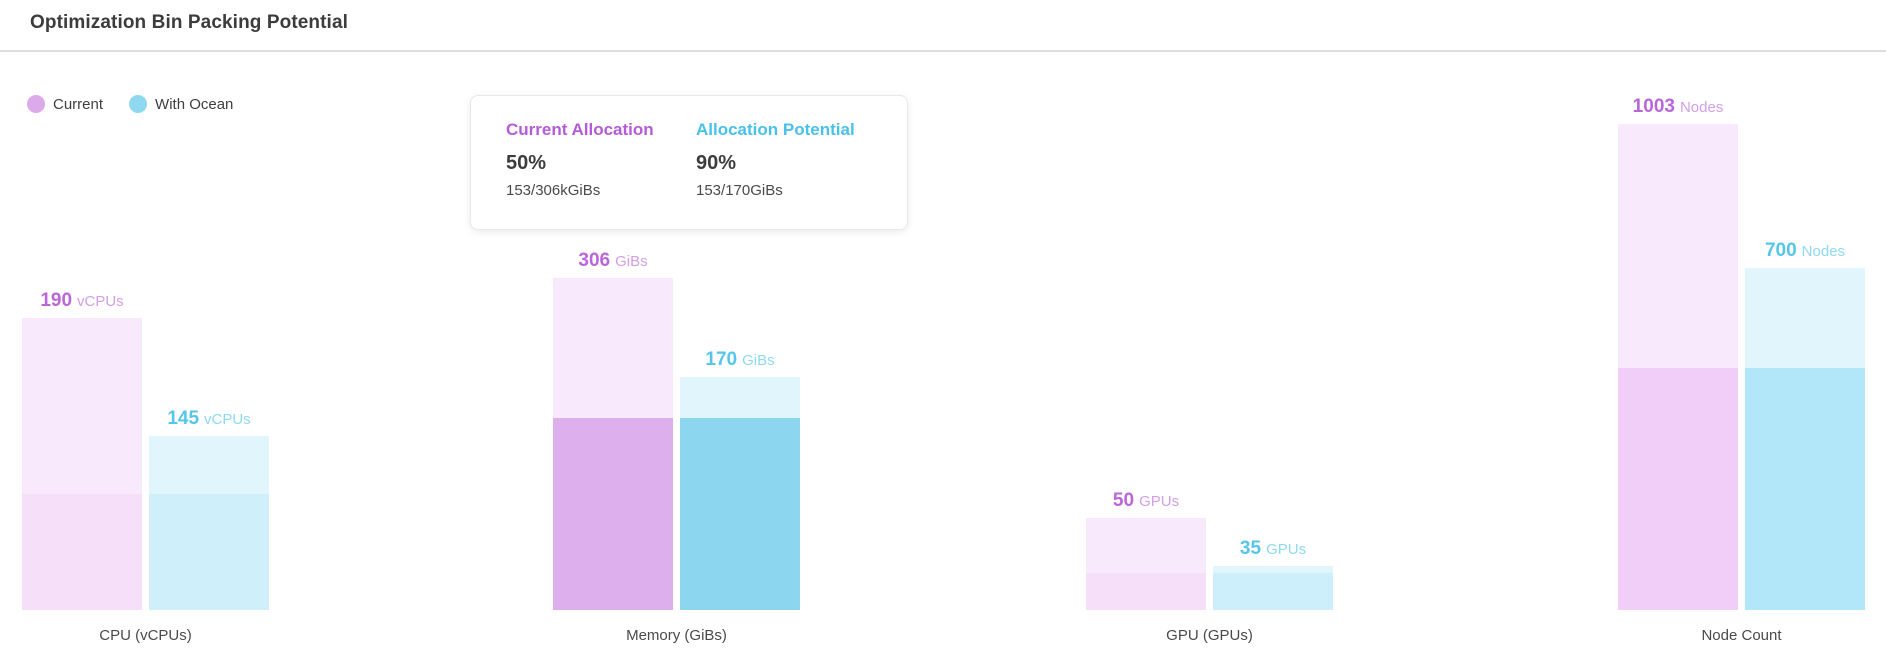 This screenshot has height=666, width=1886. Describe the element at coordinates (1250, 548) in the screenshot. I see `bar-value: 35` at that location.